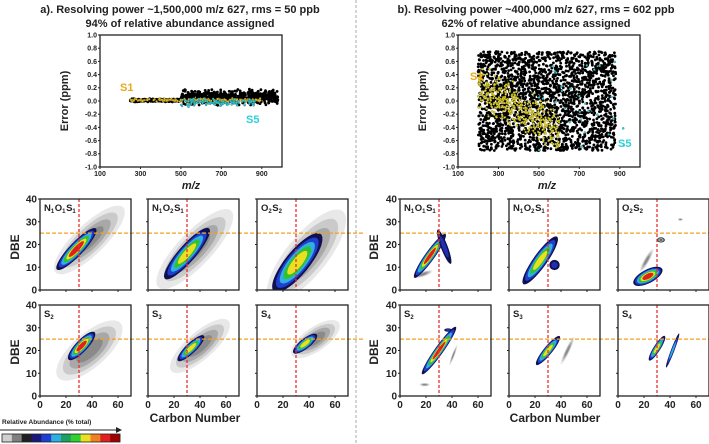 The image size is (709, 444). What do you see at coordinates (529, 209) in the screenshot?
I see `class-label: N1 O2 S1` at bounding box center [529, 209].